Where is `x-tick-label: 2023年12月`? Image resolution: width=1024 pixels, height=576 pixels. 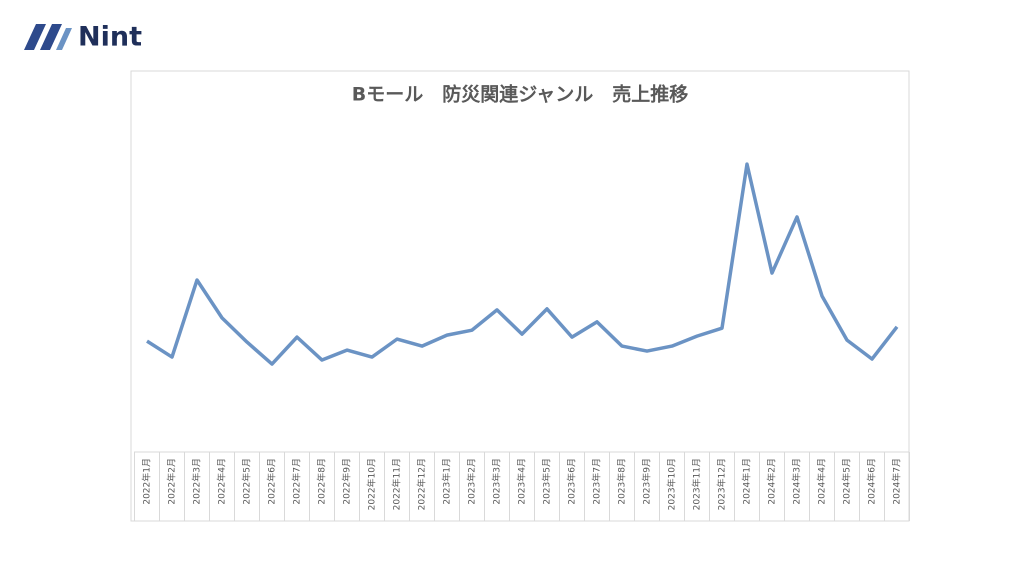 x-tick-label: 2023年12月 is located at coordinates (722, 484).